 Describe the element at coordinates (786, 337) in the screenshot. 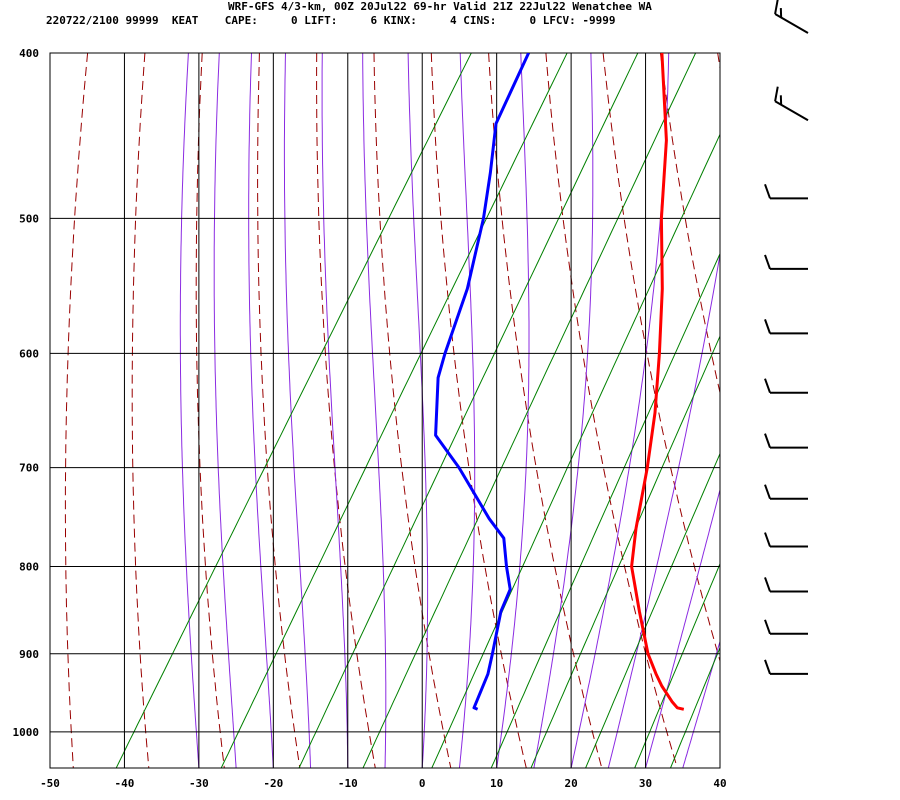

I see `wind-barbs` at that location.